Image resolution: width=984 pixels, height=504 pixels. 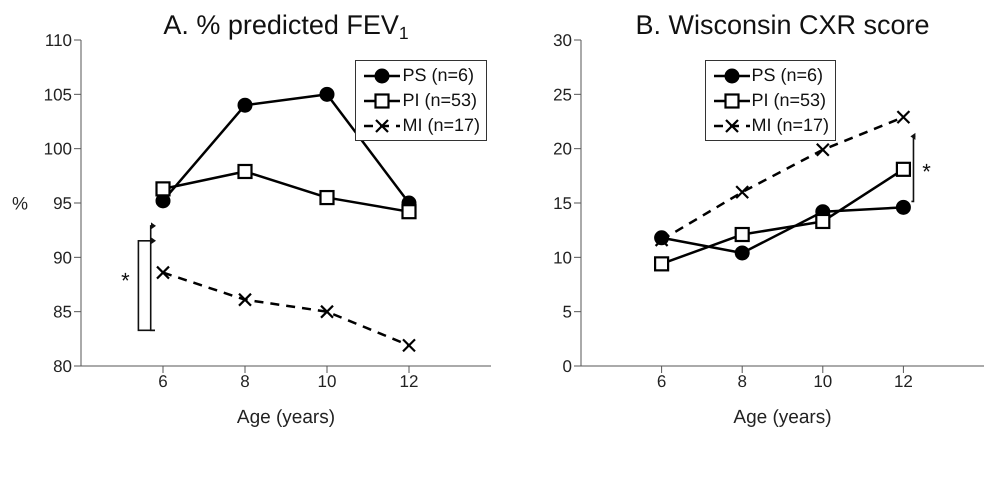 What do you see at coordinates (58, 40) in the screenshot?
I see `y-tick-label: 110` at bounding box center [58, 40].